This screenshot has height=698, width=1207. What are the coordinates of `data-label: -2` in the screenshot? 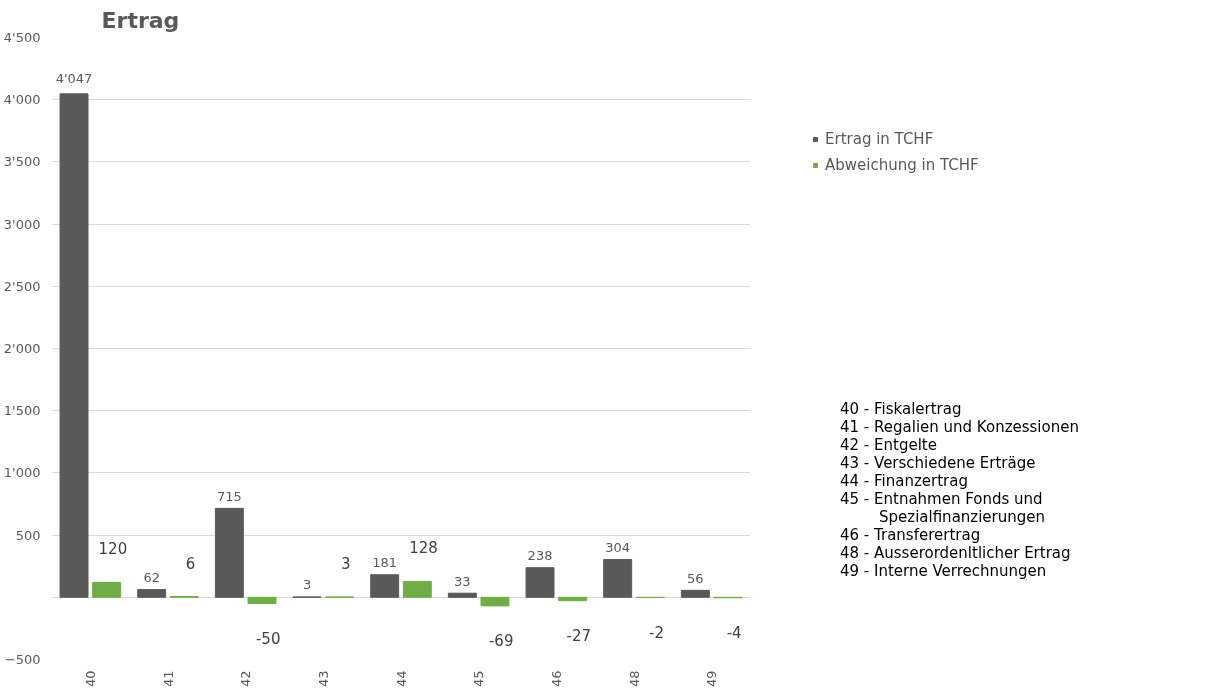 It's located at (657, 632).